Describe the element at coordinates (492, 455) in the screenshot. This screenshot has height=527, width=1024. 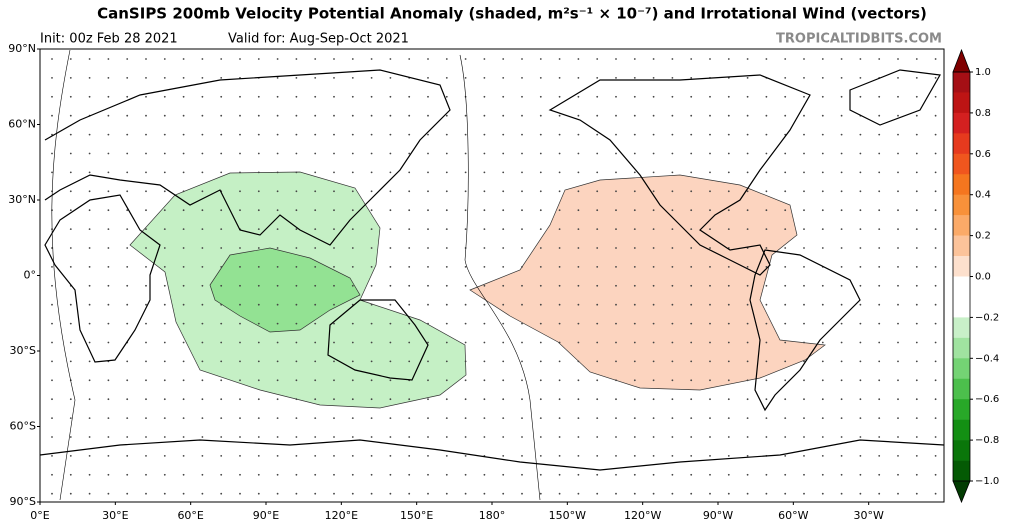
I see `coast-antarctica` at that location.